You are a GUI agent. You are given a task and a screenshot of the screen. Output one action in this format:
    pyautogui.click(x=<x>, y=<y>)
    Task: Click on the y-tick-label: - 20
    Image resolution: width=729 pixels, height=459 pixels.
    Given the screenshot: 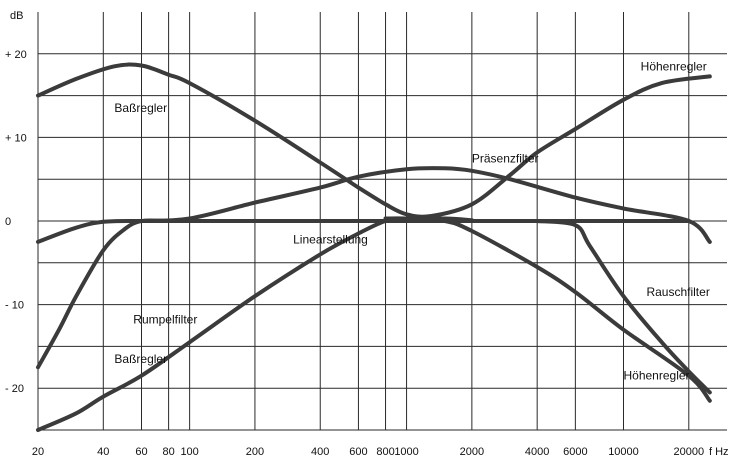 What is the action you would take?
    pyautogui.click(x=14, y=389)
    